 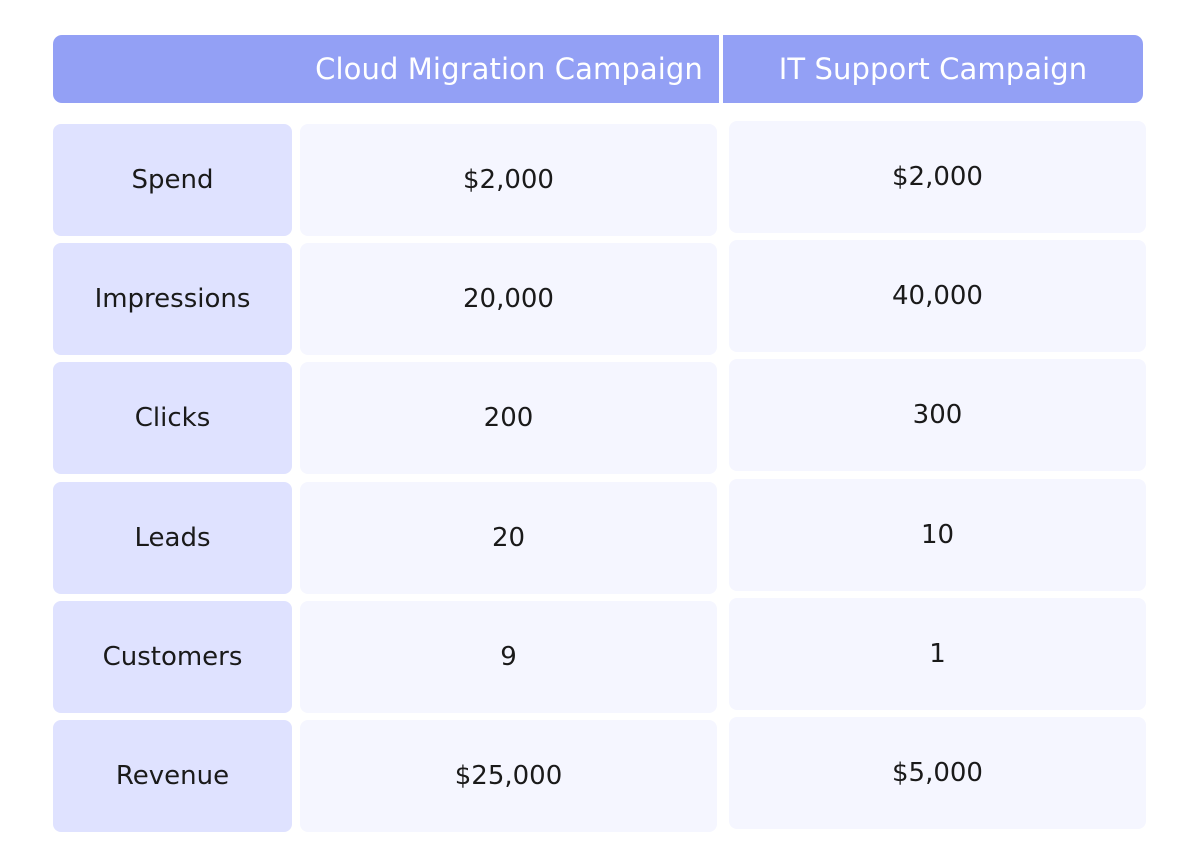 I want to click on cell-cloud-migration-spend: $2,000, so click(x=508, y=180).